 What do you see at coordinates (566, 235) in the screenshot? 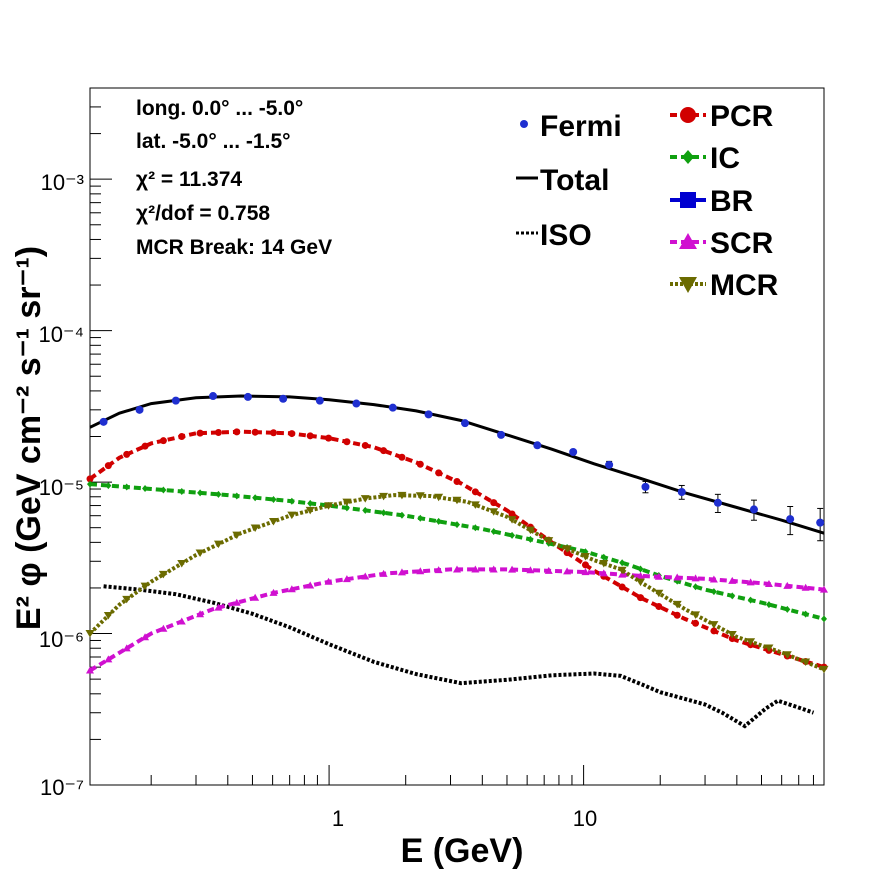
I see `legend-label-iso: ISO` at bounding box center [566, 235].